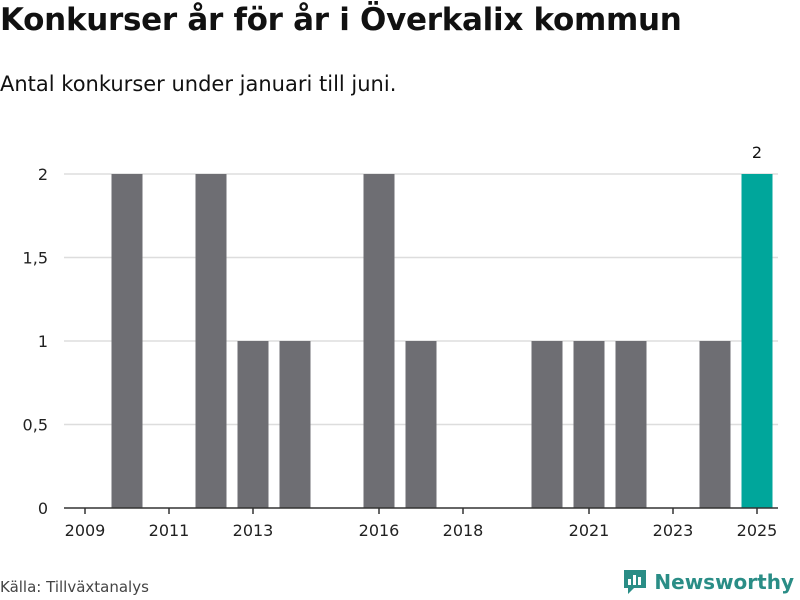 The height and width of the screenshot is (600, 800). Describe the element at coordinates (198, 84) in the screenshot. I see `chart-subtitle: Antal konkurser under januari till juni.` at that location.